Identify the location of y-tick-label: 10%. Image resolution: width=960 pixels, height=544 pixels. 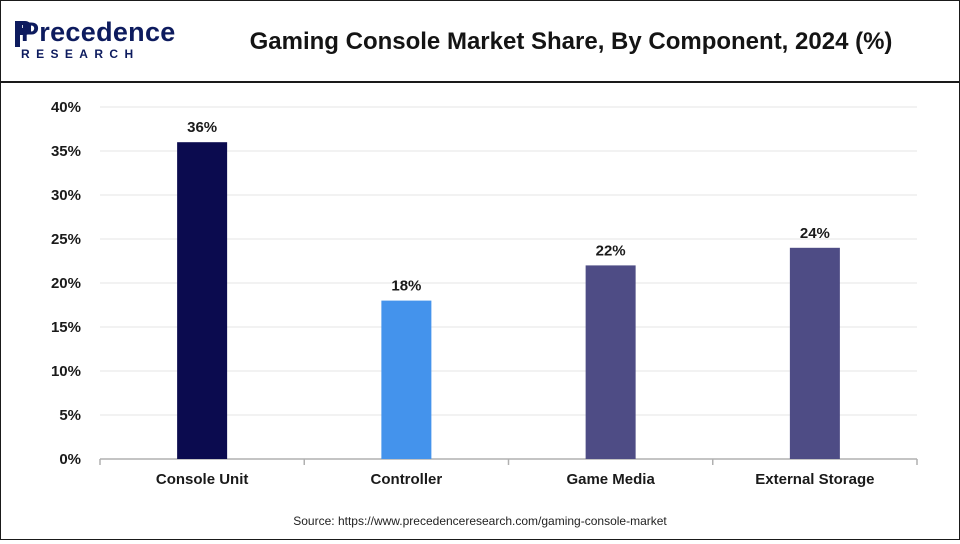
(66, 371).